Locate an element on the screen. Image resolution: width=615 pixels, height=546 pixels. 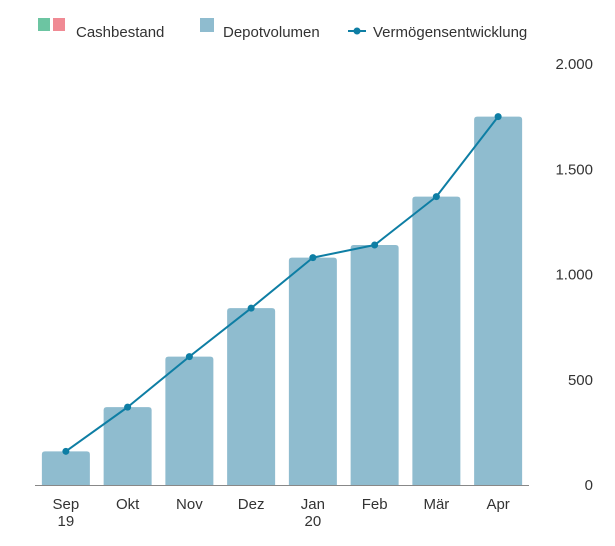
y-tick-label: 2.000 is located at coordinates (574, 64).